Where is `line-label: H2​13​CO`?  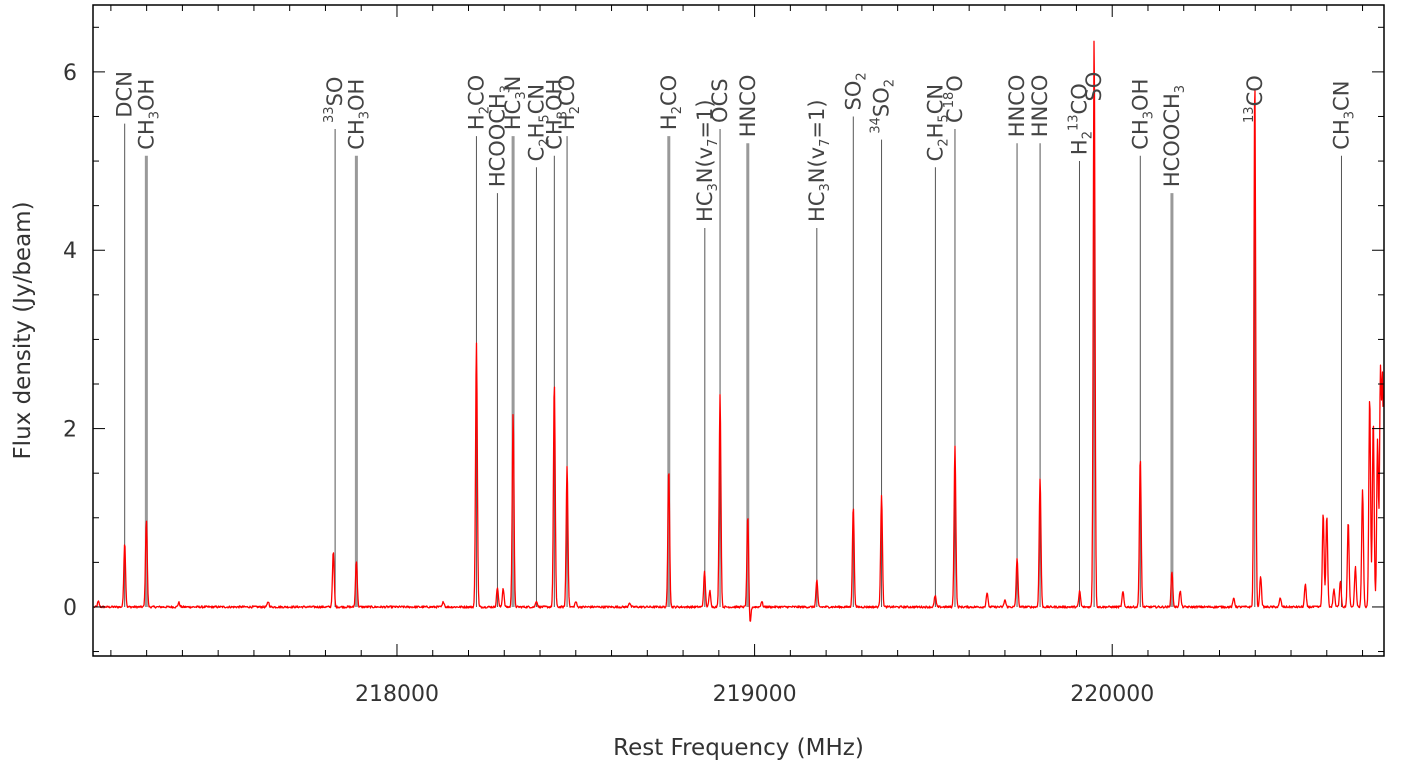 line-label: H2​13​CO is located at coordinates (1080, 119).